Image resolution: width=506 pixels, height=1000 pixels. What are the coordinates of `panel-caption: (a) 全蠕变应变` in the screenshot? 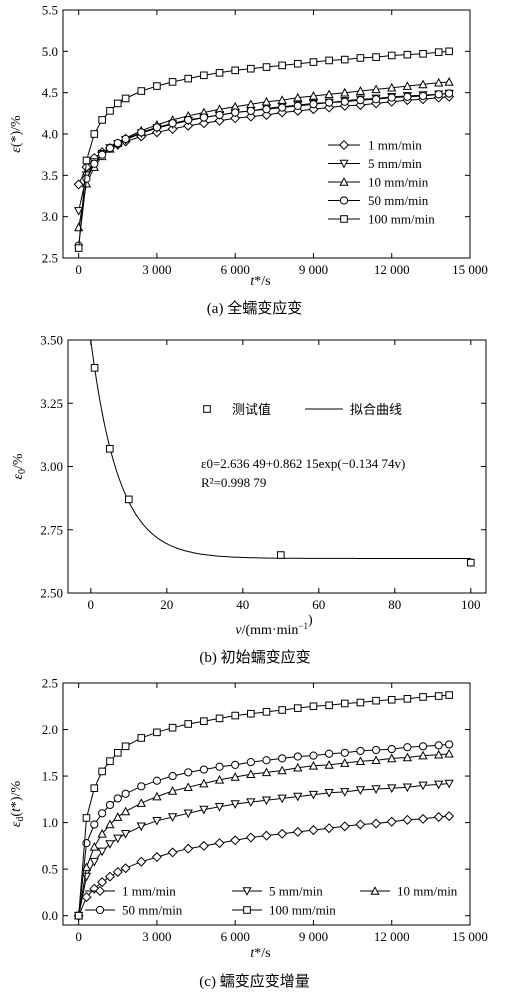 It's located at (254, 308).